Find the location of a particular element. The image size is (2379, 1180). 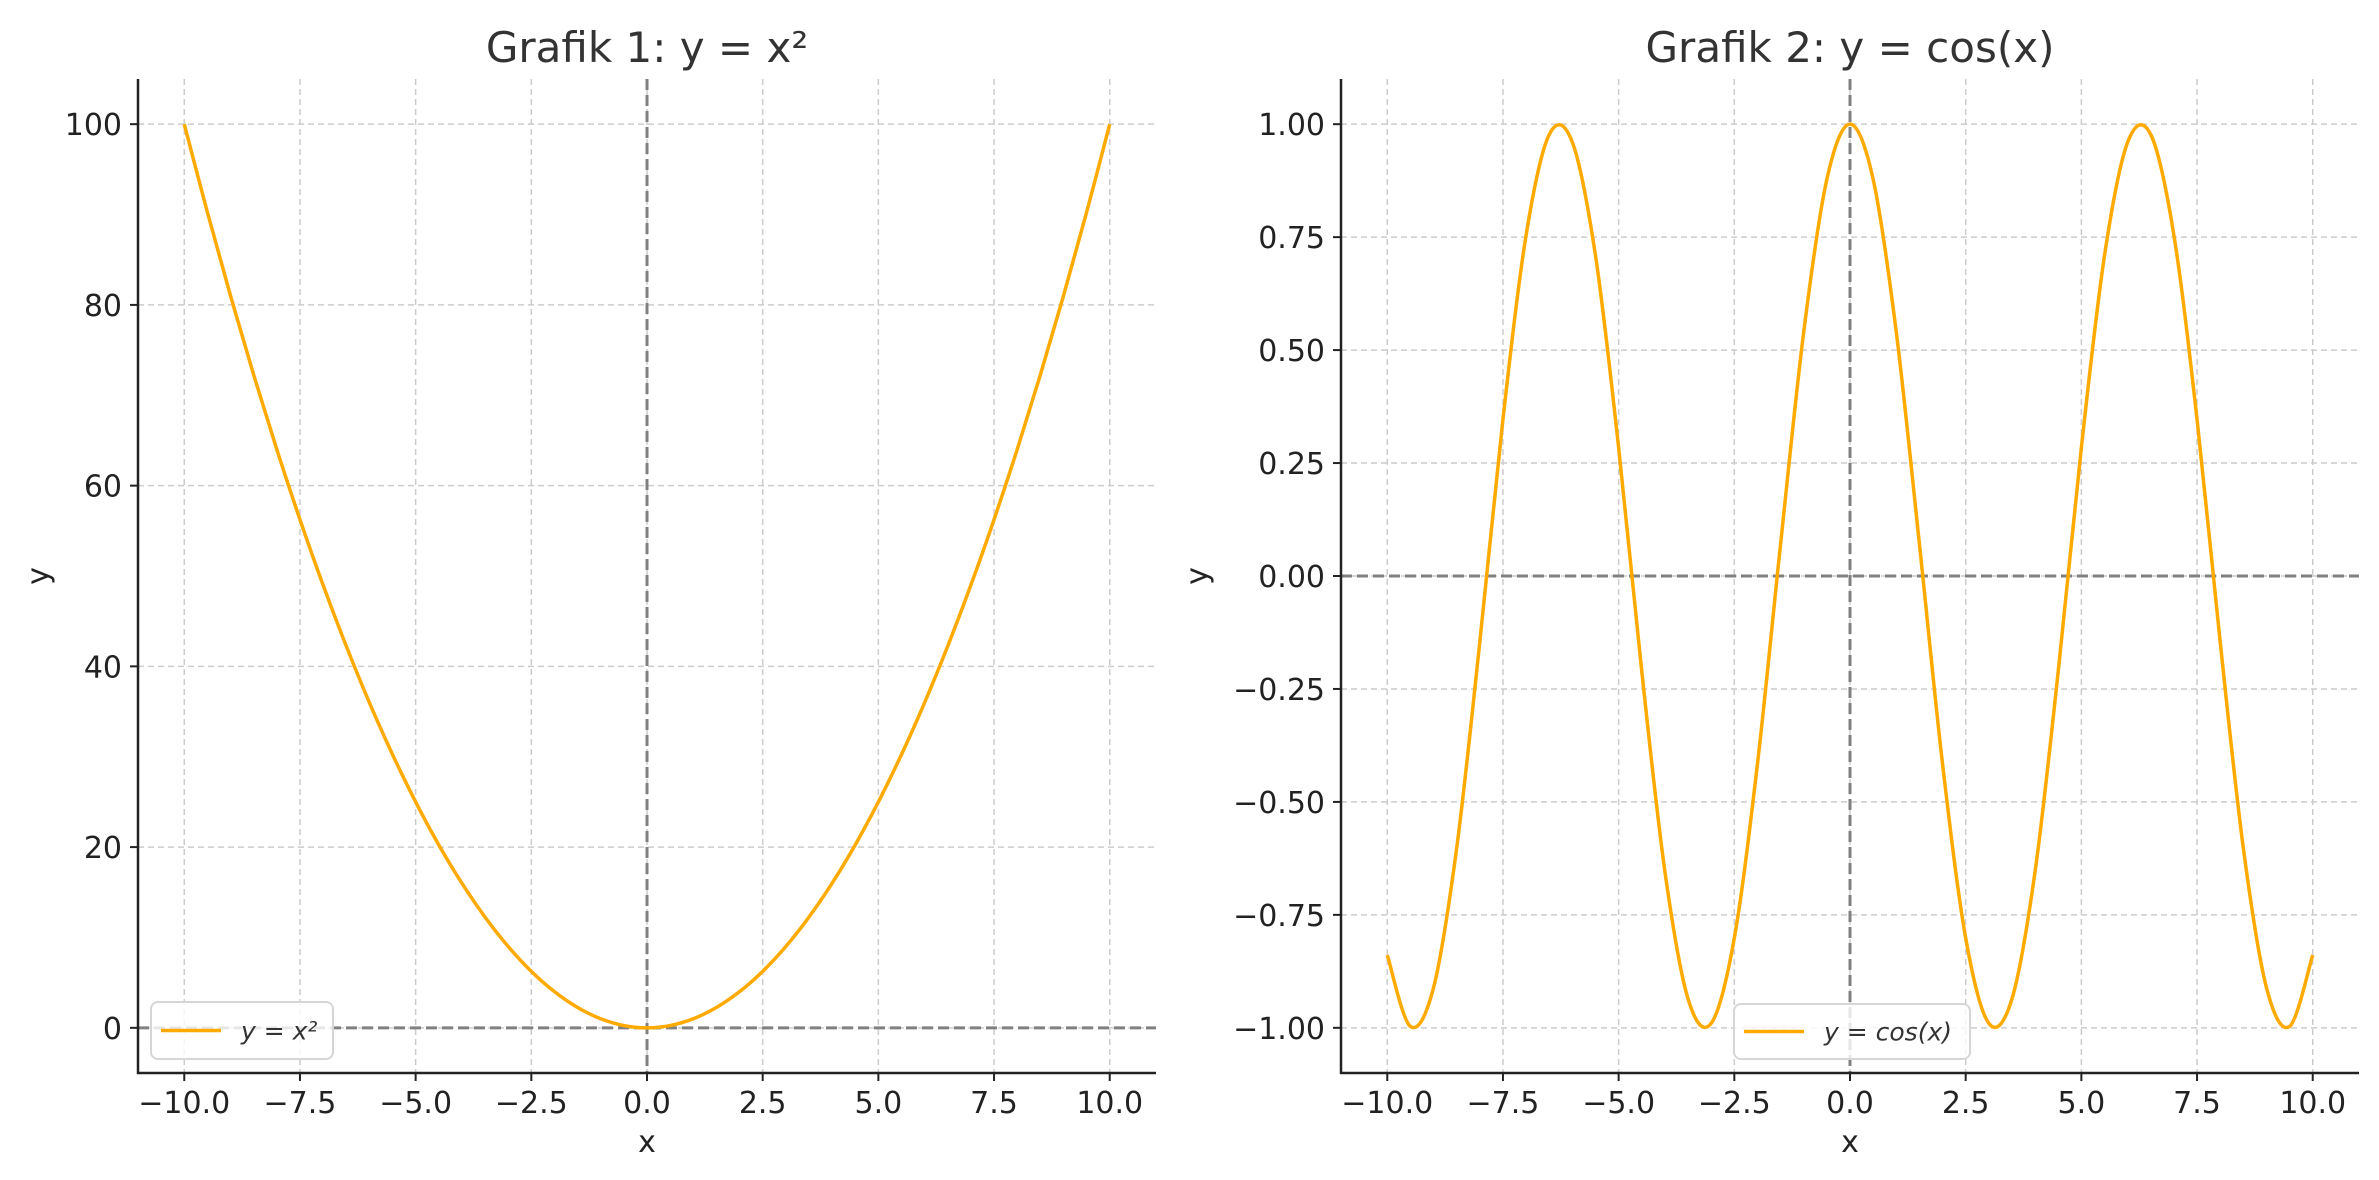

y-tick-label: −0.50 is located at coordinates (1279, 803).